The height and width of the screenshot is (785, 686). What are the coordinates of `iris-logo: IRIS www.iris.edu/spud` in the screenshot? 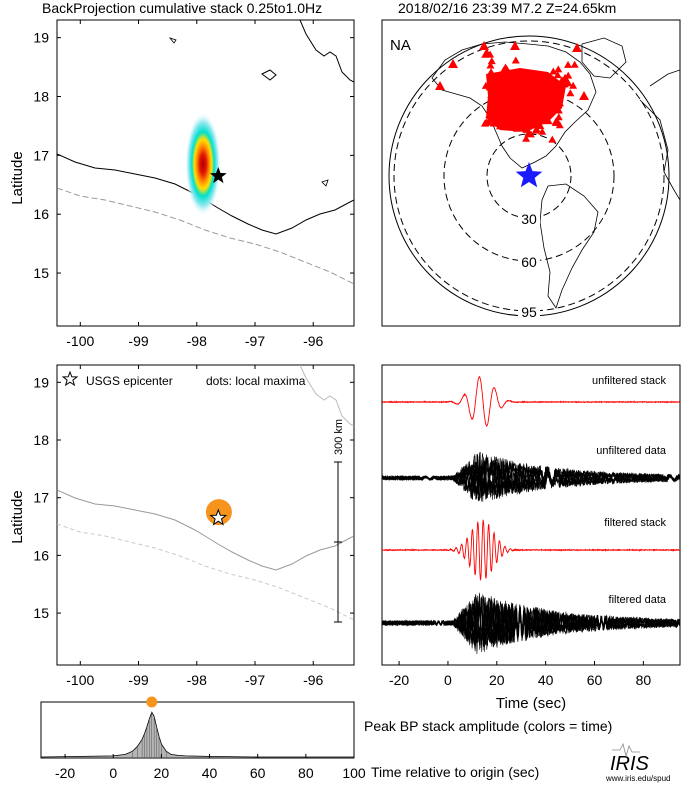 It's located at (637, 762).